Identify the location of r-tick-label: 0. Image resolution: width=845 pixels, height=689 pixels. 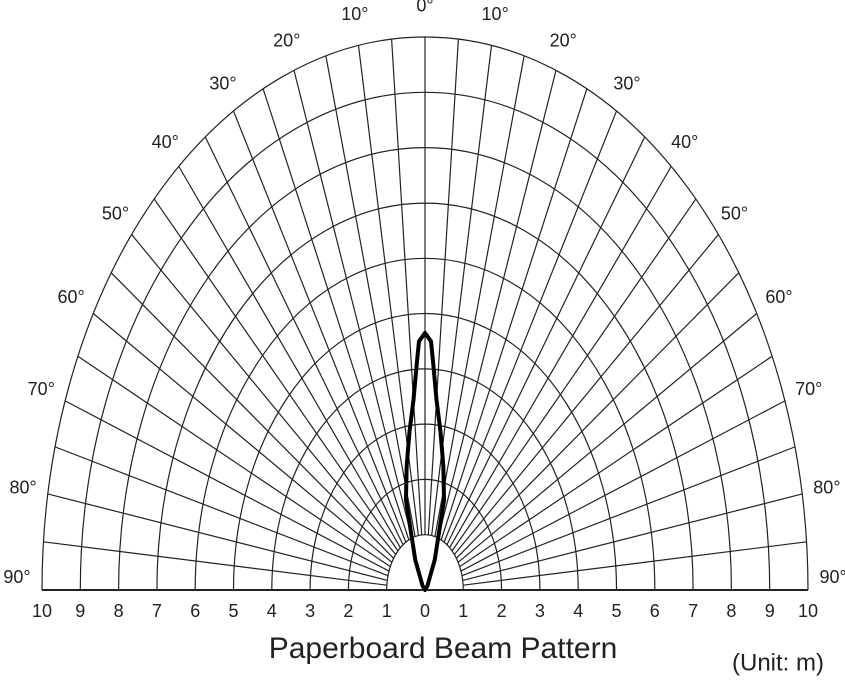
(425, 611).